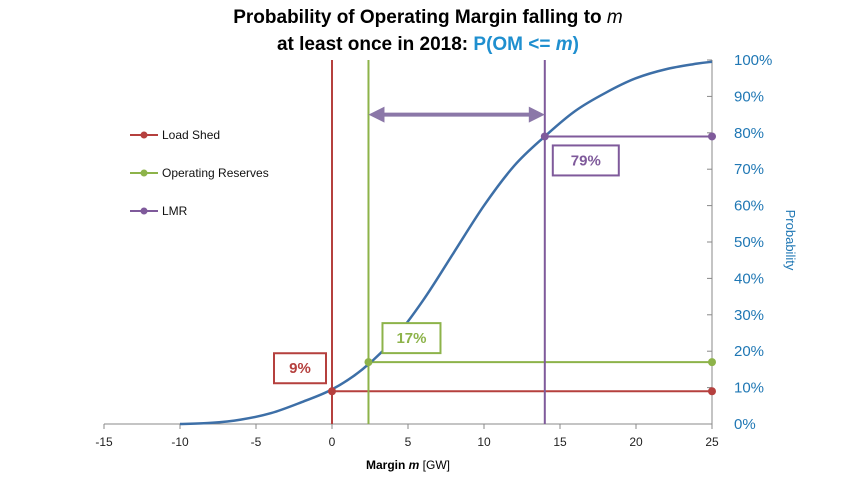 The image size is (850, 477). I want to click on chart-title-line2: at least once in 2018: P(OM <= m), so click(428, 44).